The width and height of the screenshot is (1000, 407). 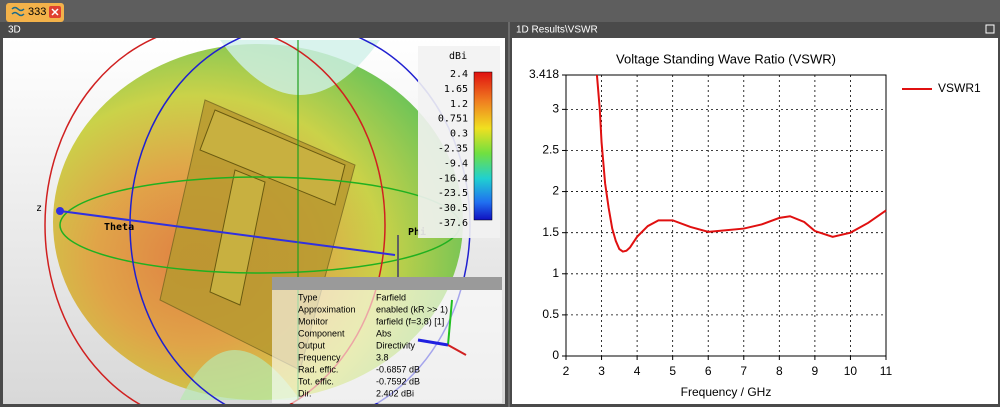 I want to click on data-line, so click(x=741, y=163).